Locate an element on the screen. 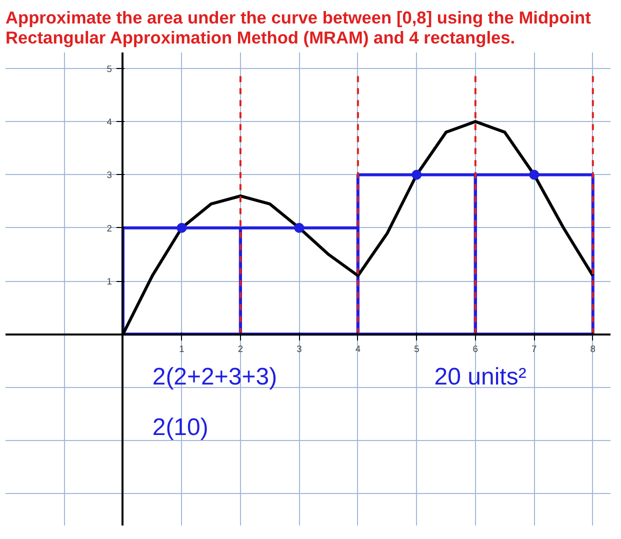 This screenshot has width=621, height=539. x-tick-label: 4 is located at coordinates (358, 349).